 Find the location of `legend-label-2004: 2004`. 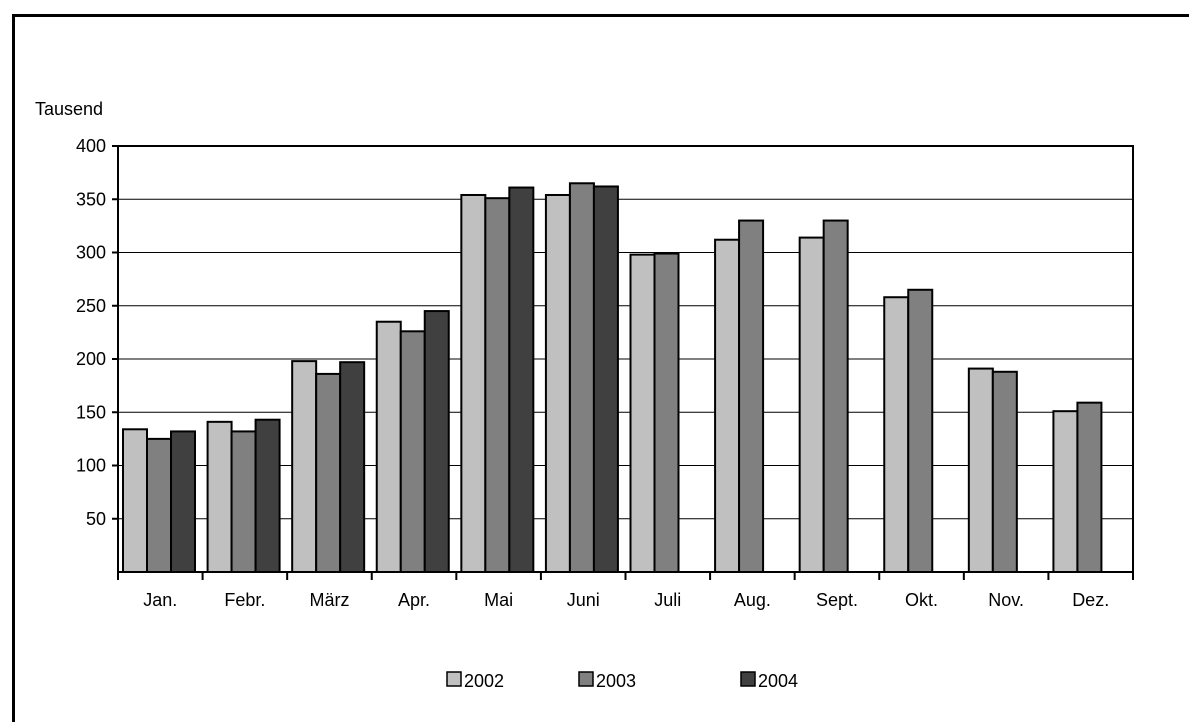

legend-label-2004: 2004 is located at coordinates (778, 681).